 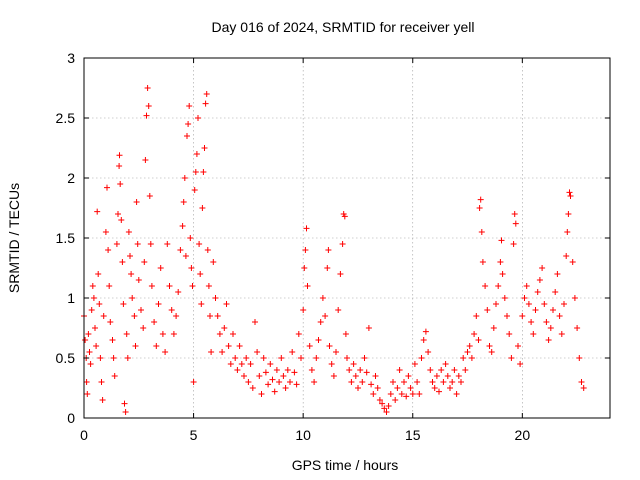 I want to click on y-tick-label: 0.5, so click(x=66, y=358).